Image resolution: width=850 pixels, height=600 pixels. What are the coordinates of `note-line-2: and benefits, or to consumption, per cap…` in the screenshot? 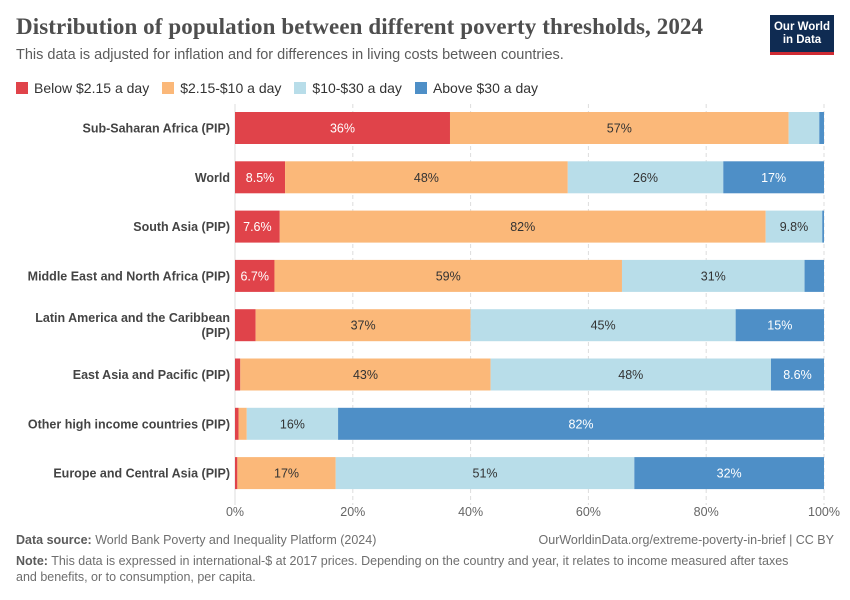 It's located at (136, 577).